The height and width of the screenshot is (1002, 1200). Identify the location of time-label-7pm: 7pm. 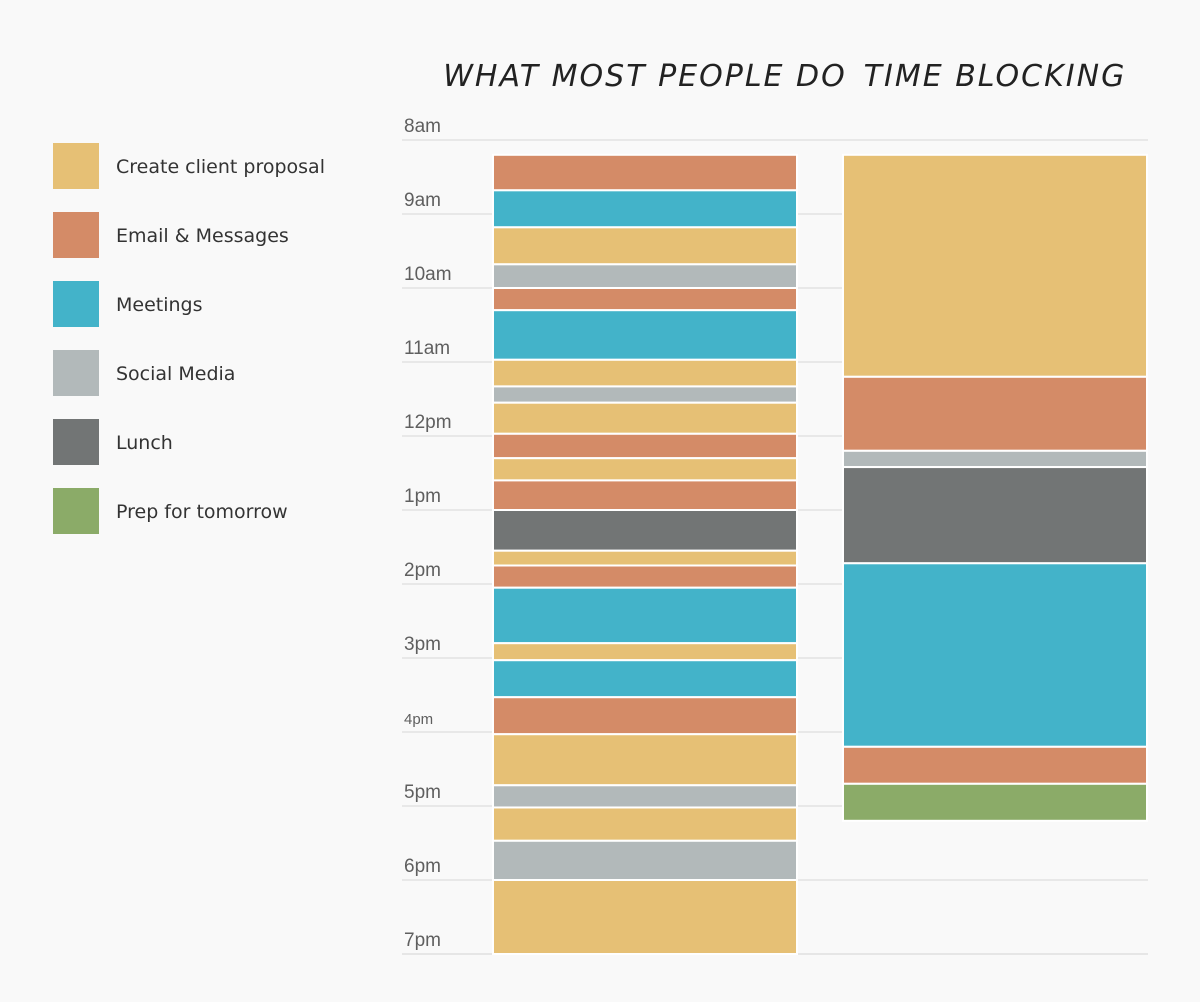
(422, 940).